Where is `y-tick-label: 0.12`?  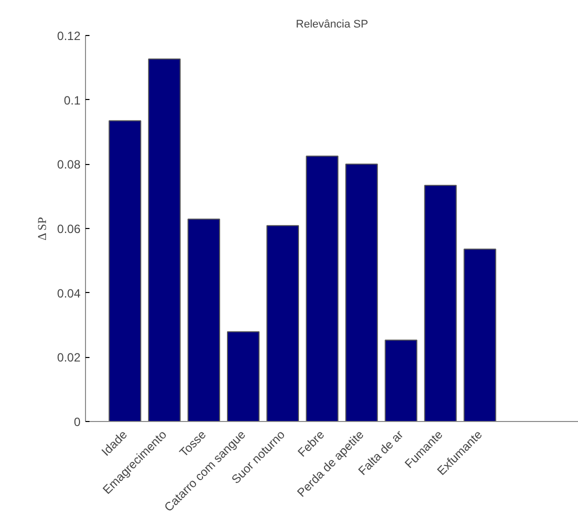
y-tick-label: 0.12 is located at coordinates (69, 36).